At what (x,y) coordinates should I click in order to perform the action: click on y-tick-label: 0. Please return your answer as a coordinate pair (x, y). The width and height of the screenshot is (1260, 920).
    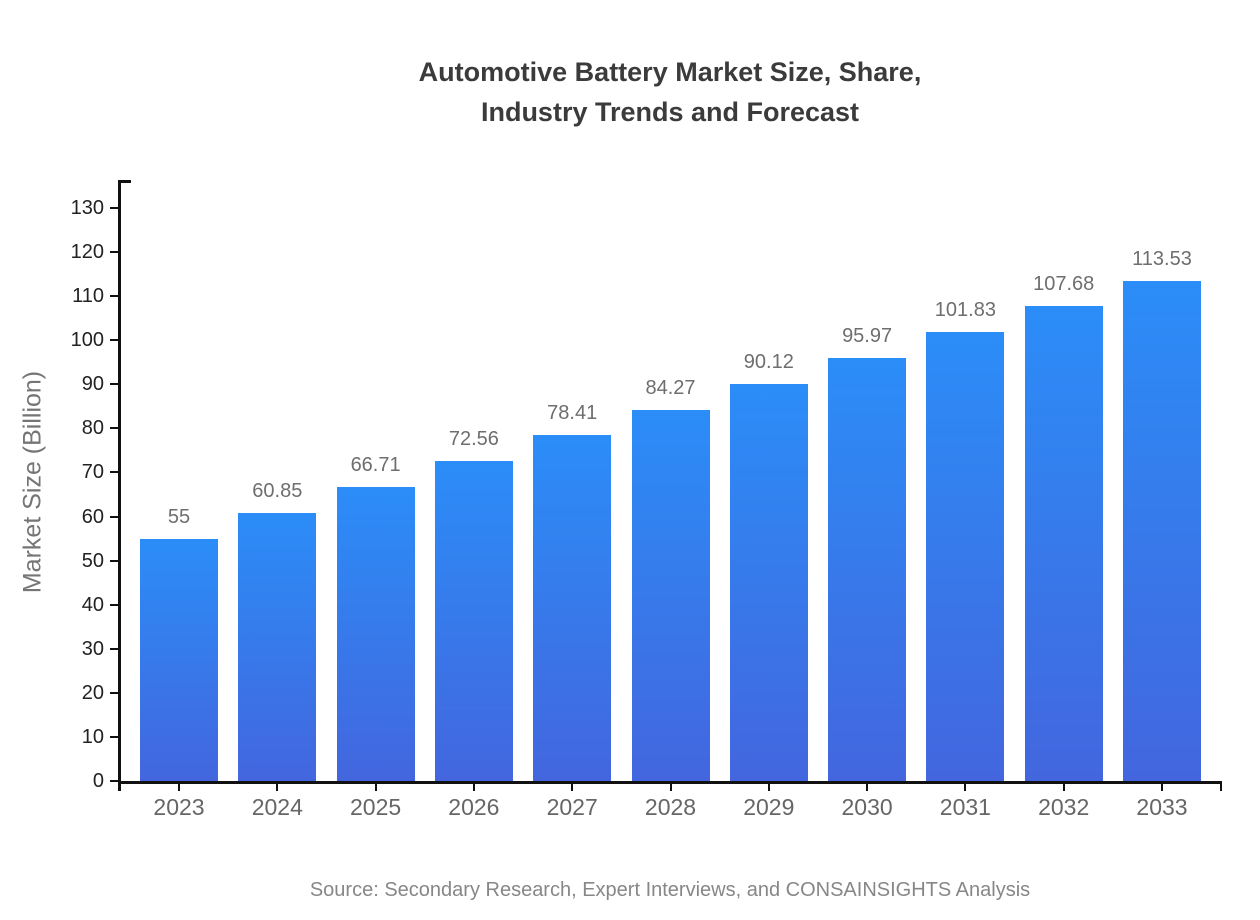
    Looking at the image, I should click on (98, 781).